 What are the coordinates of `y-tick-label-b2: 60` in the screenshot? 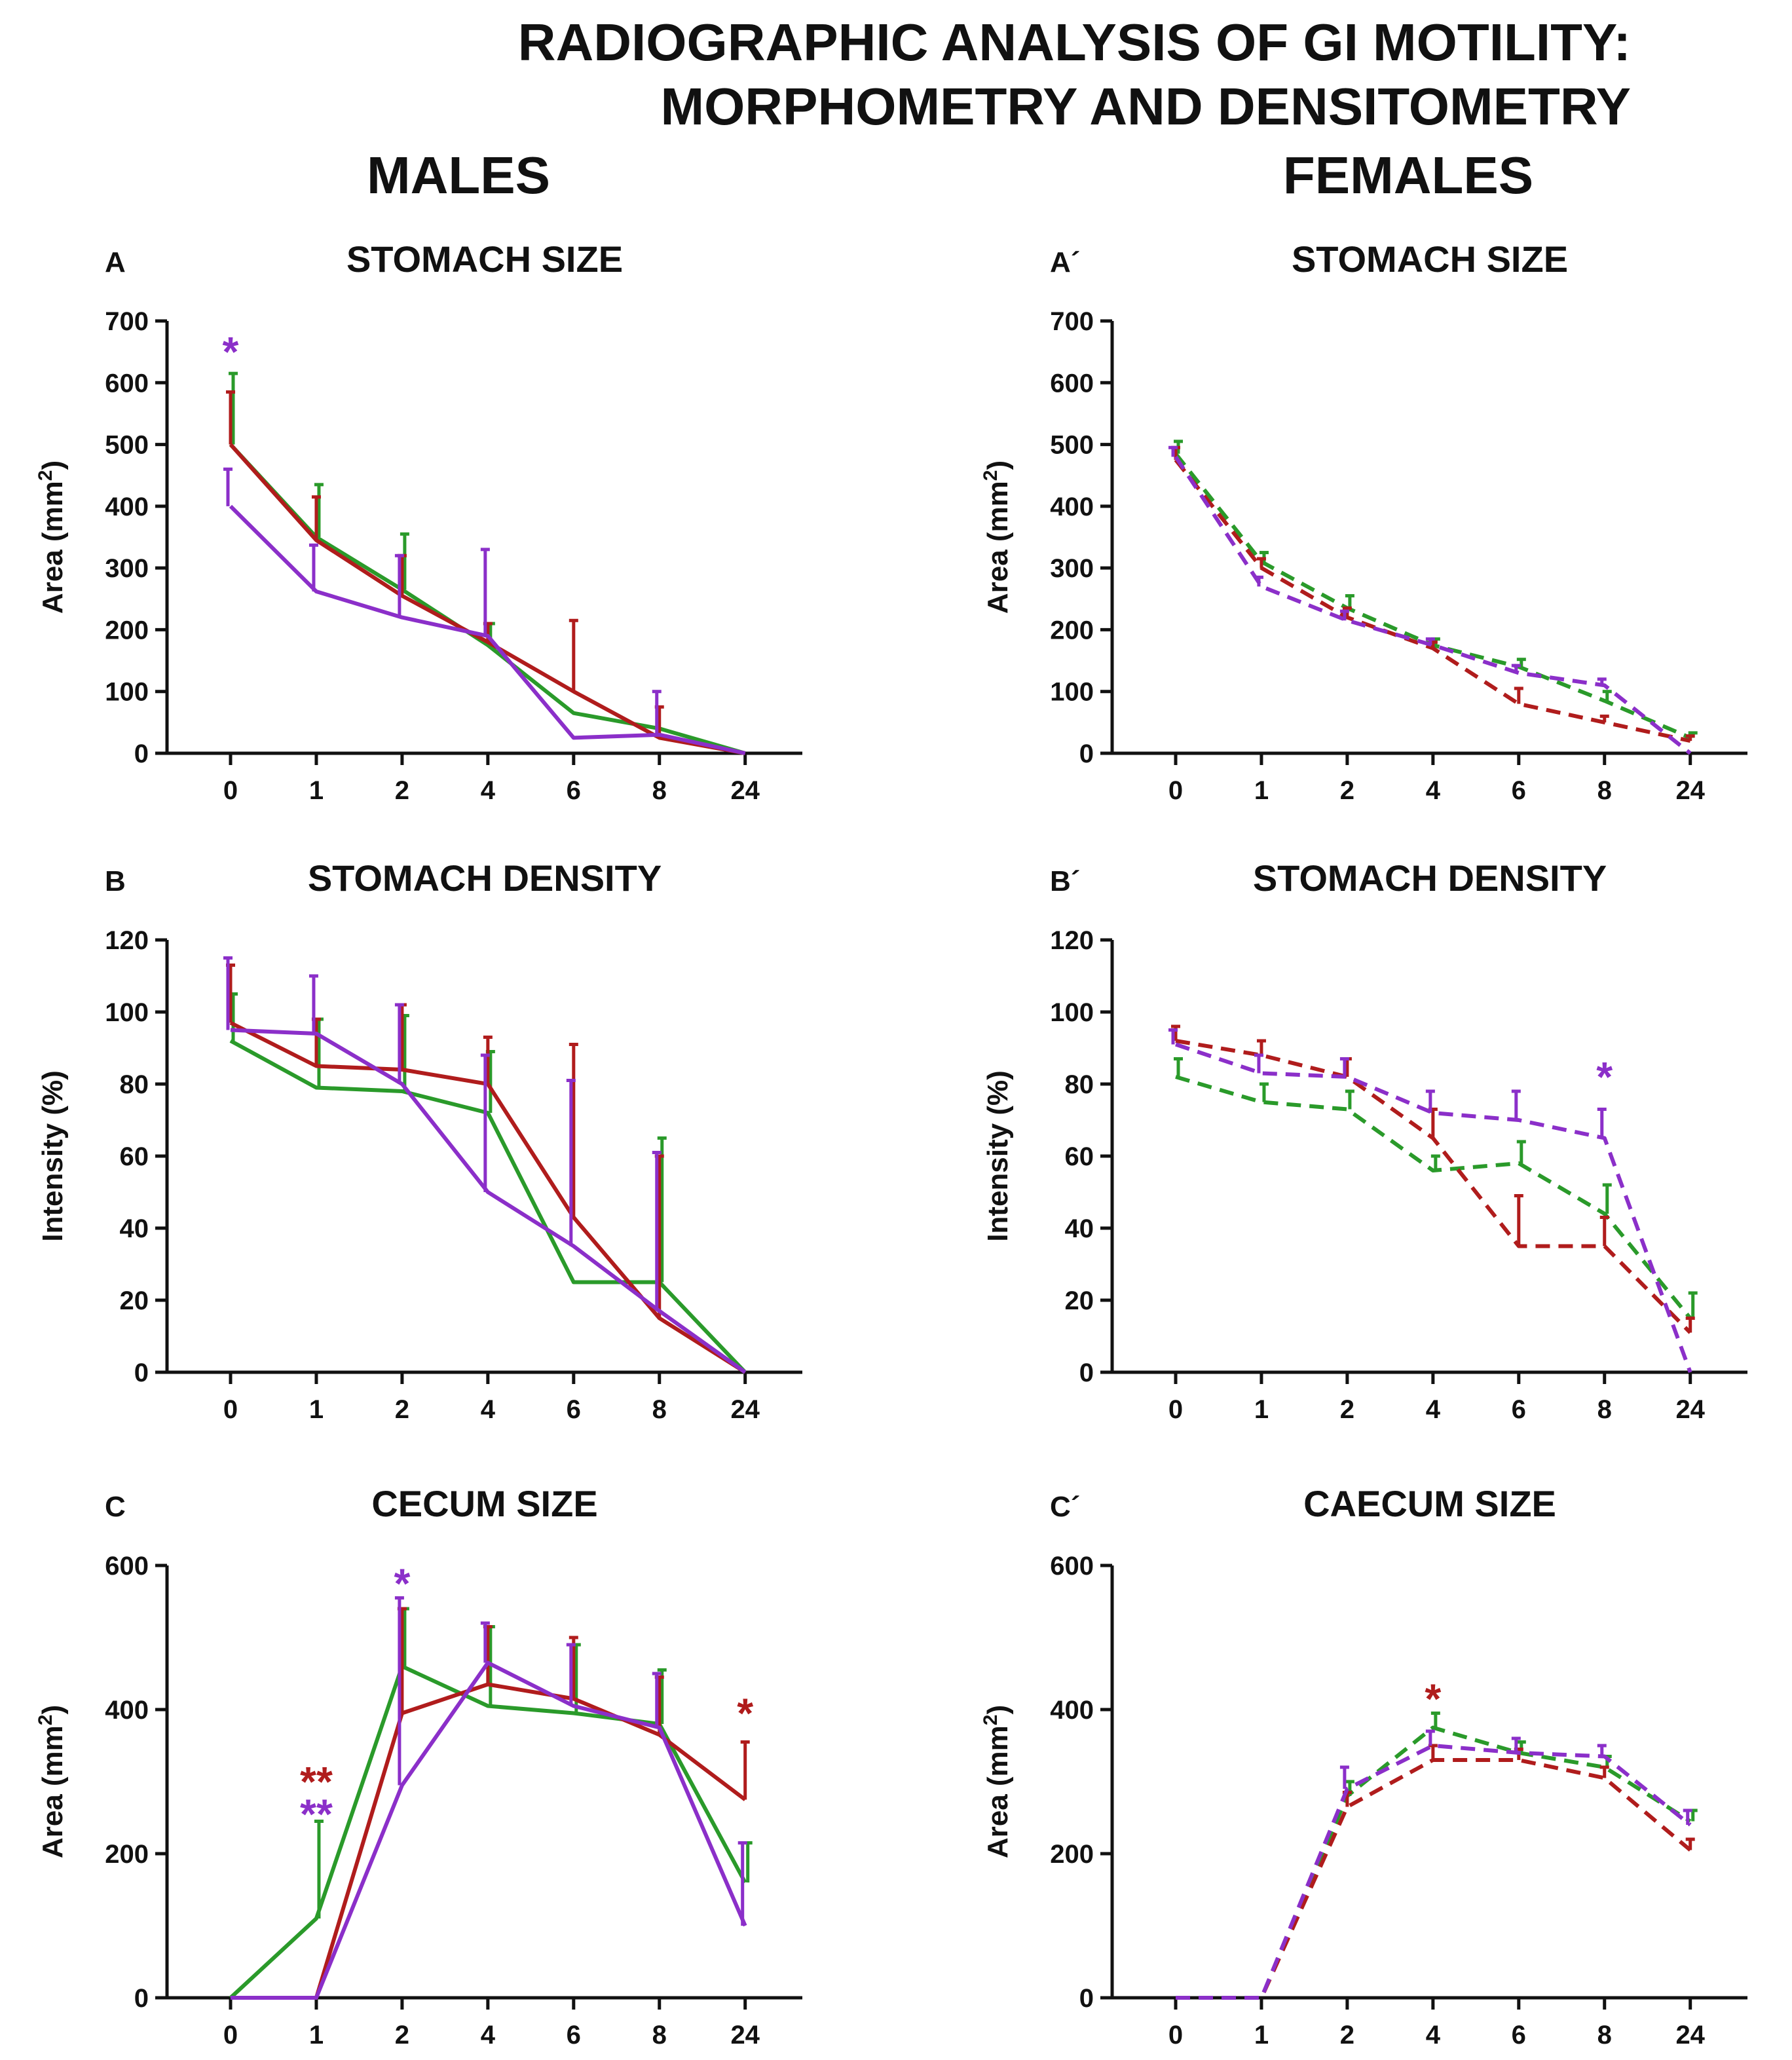 It's located at (1079, 1157).